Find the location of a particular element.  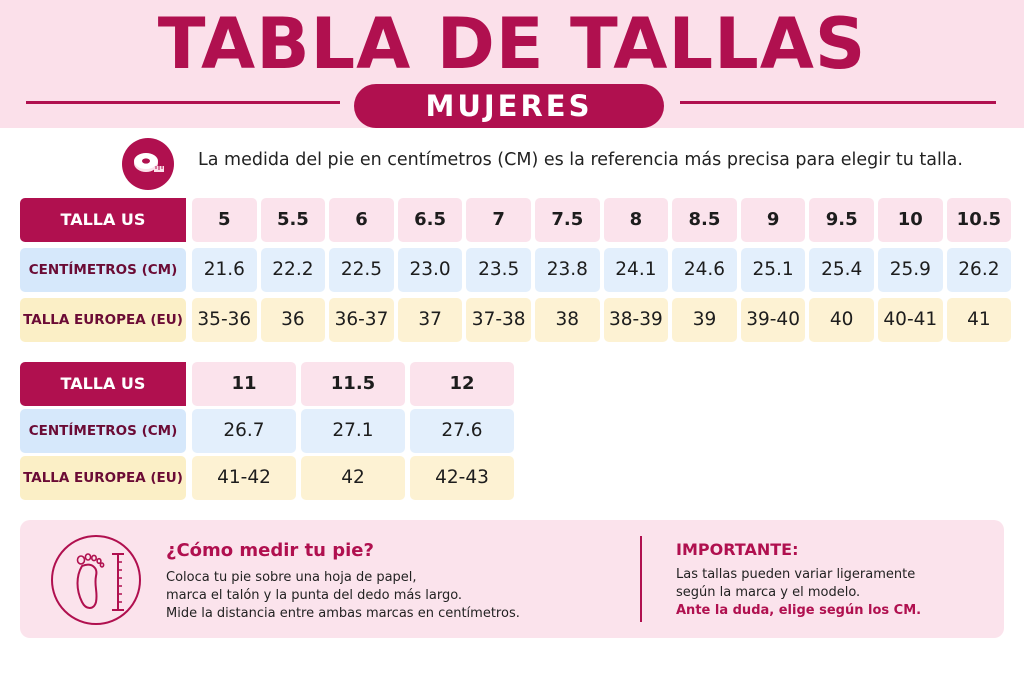

talla-us-cell: 8.5 is located at coordinates (704, 220).